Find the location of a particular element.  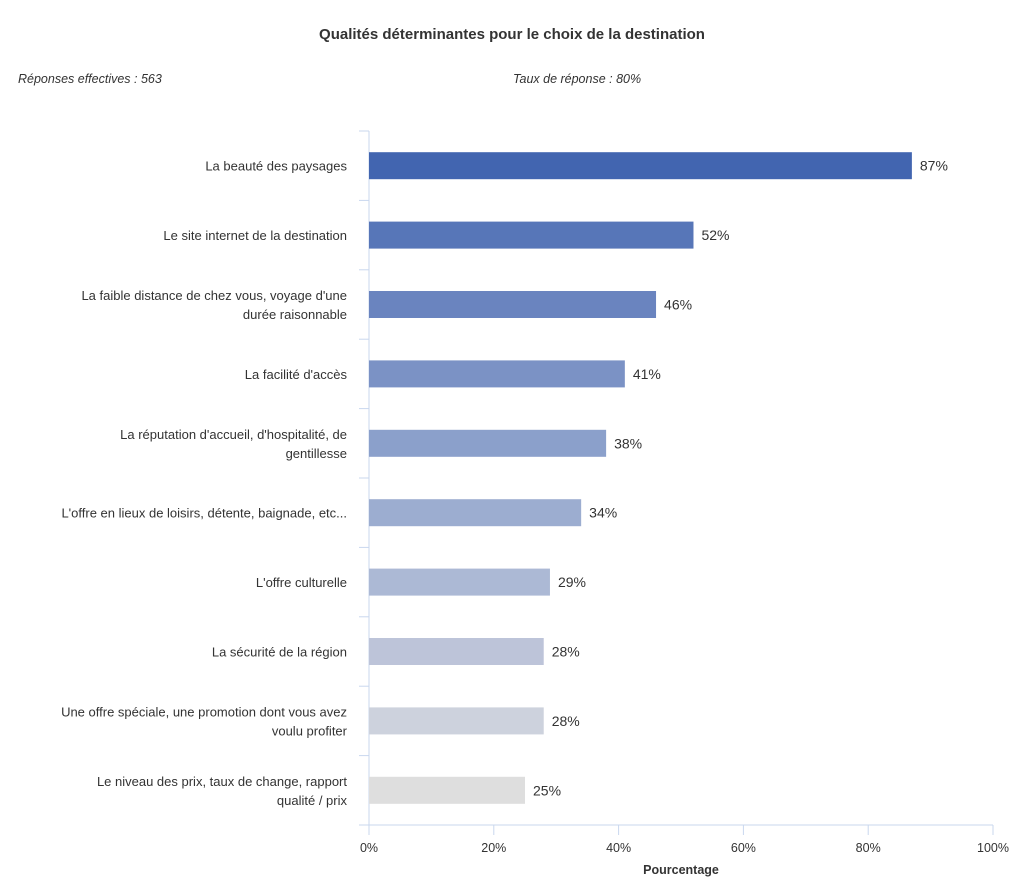

data-label: 38% is located at coordinates (628, 443).